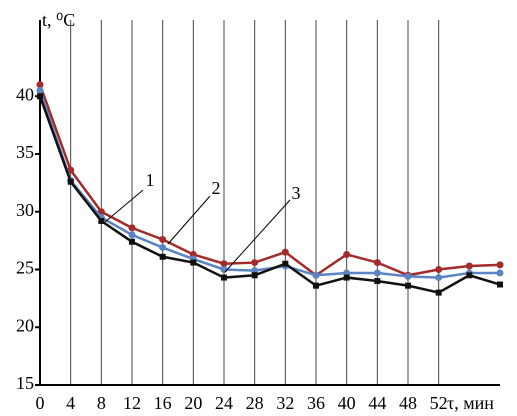 The image size is (517, 416). Describe the element at coordinates (25, 268) in the screenshot. I see `y-tick-label: 25` at that location.